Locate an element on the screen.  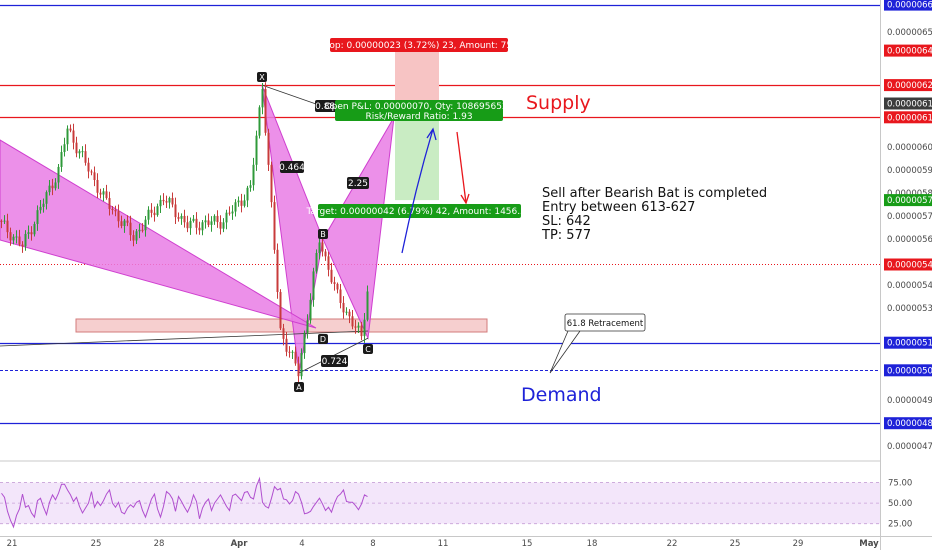
callout-box is located at coordinates (605, 322).